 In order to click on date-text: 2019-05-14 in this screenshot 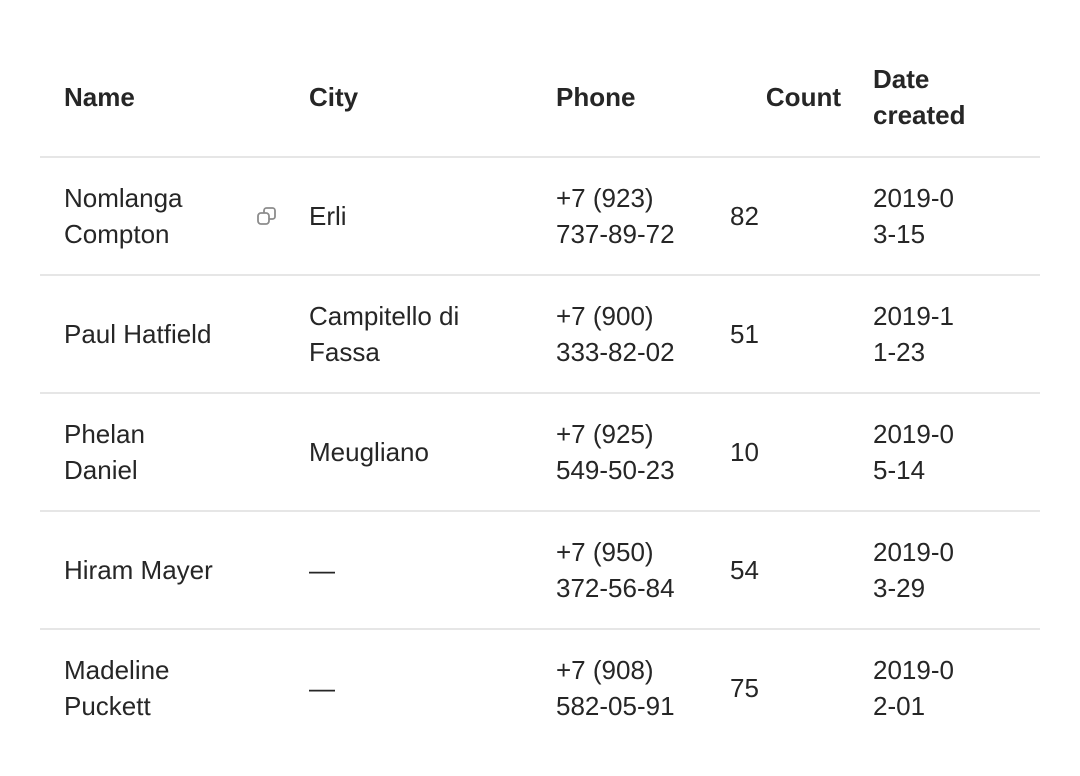, I will do `click(913, 452)`.